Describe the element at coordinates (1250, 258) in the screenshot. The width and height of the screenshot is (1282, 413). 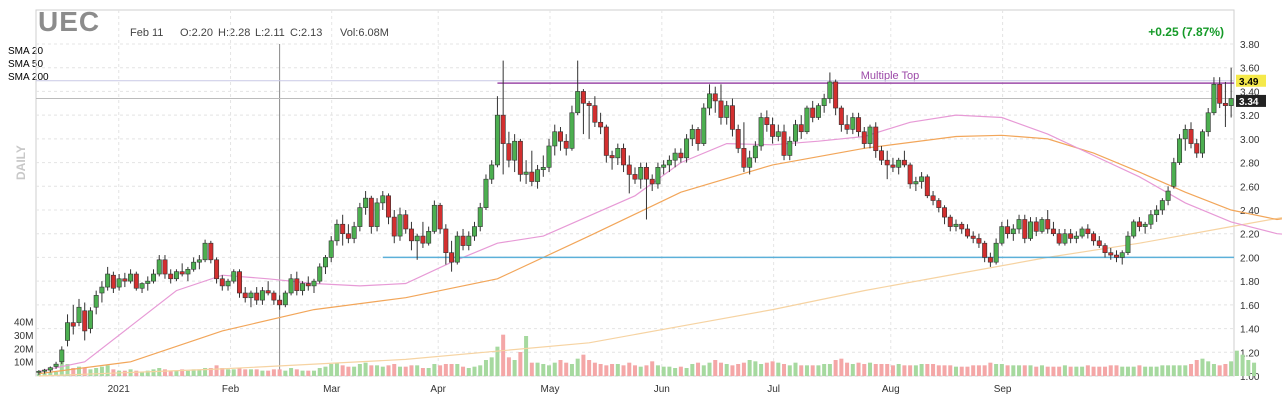
I see `y-tick-label: 2.00` at that location.